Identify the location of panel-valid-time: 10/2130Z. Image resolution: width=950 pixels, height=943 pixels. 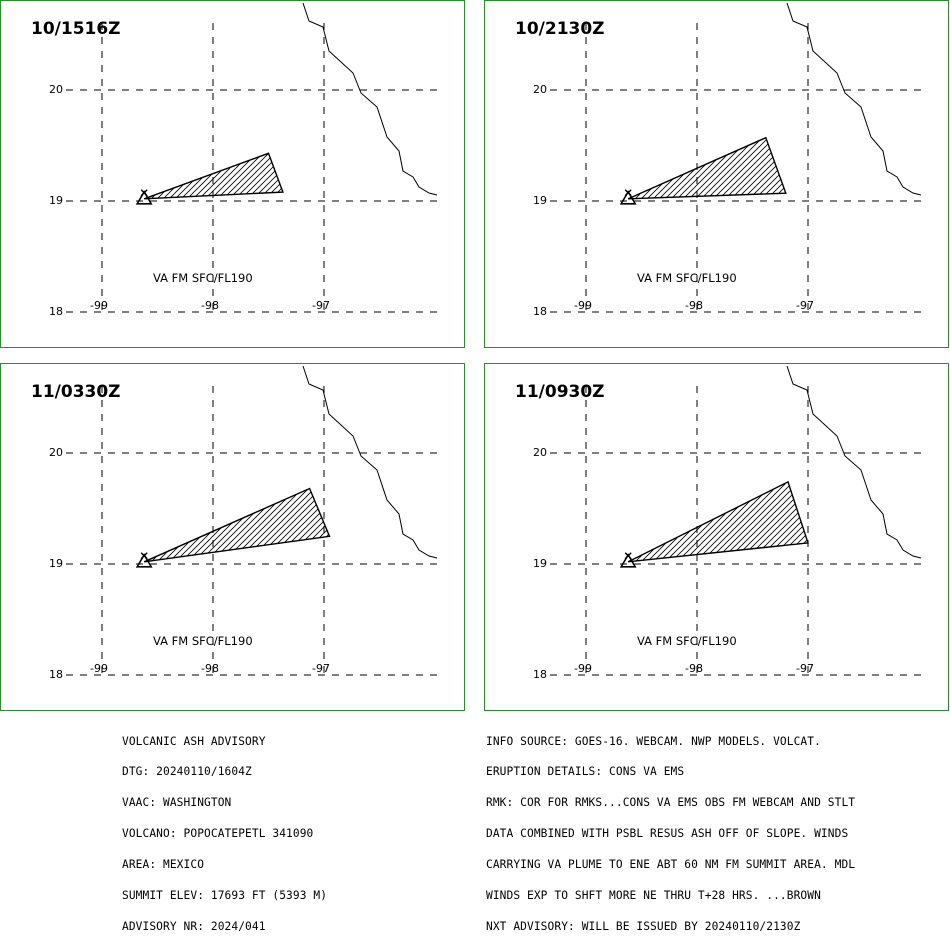
(560, 29).